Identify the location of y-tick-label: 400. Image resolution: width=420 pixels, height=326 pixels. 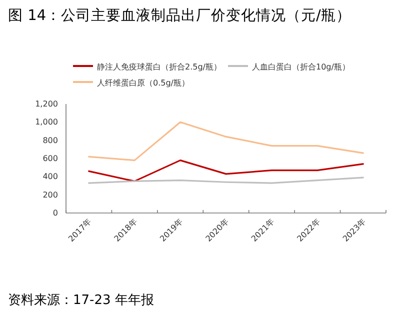
(50, 177).